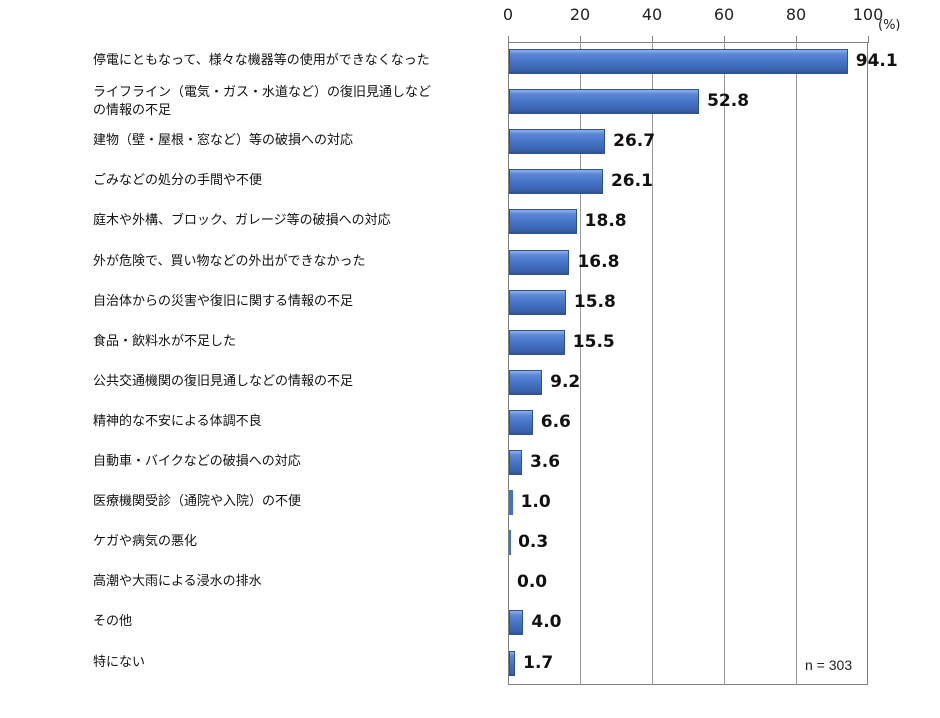  Describe the element at coordinates (223, 301) in the screenshot. I see `category-label-line: 自治体からの災害や復旧に関する情報の不足` at that location.